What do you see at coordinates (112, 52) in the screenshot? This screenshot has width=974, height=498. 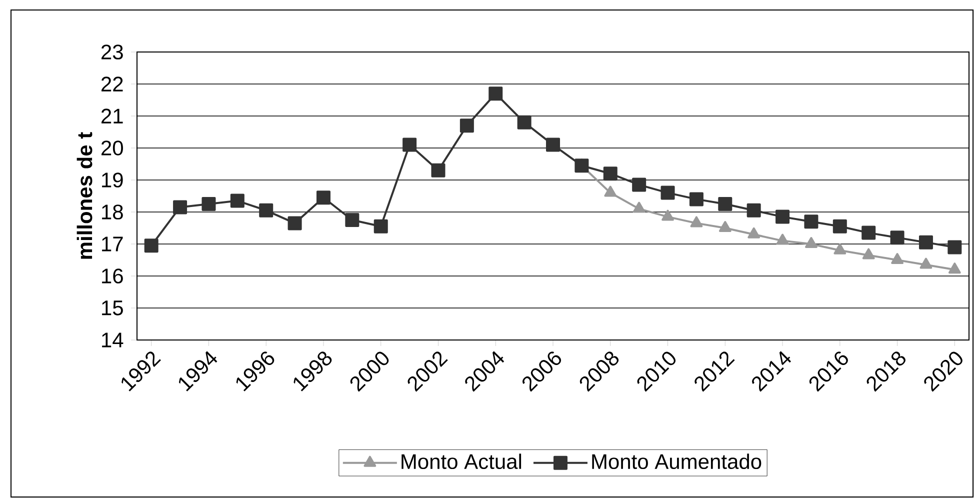 I see `y-tick-label: 23` at bounding box center [112, 52].